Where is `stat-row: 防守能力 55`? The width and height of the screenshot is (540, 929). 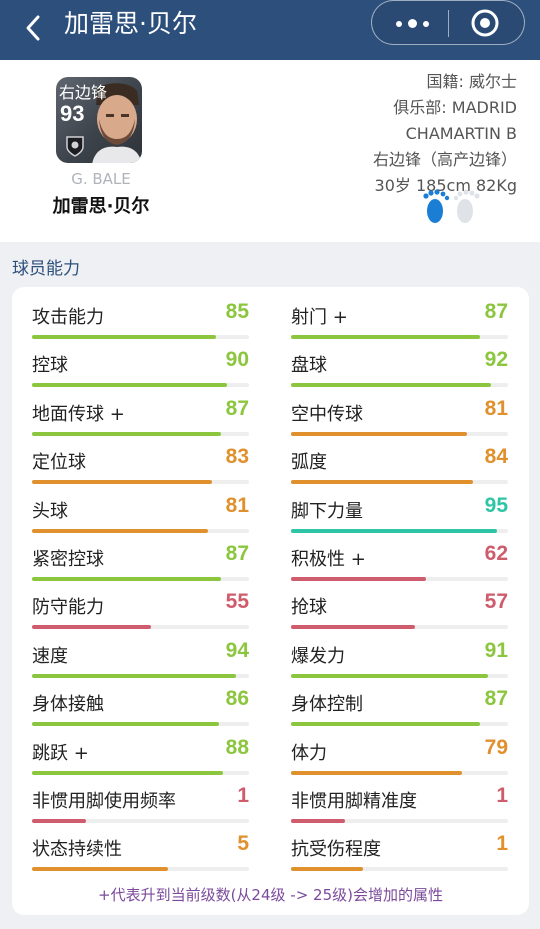
stat-row: 防守能力 55 is located at coordinates (140, 609).